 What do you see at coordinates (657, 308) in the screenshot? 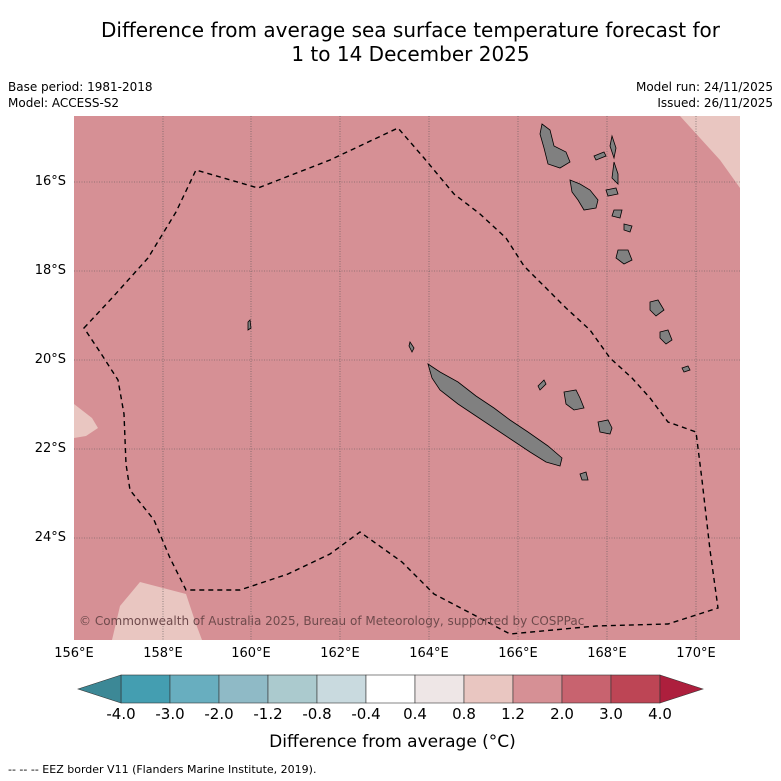
I see `matthew-hunter-island` at bounding box center [657, 308].